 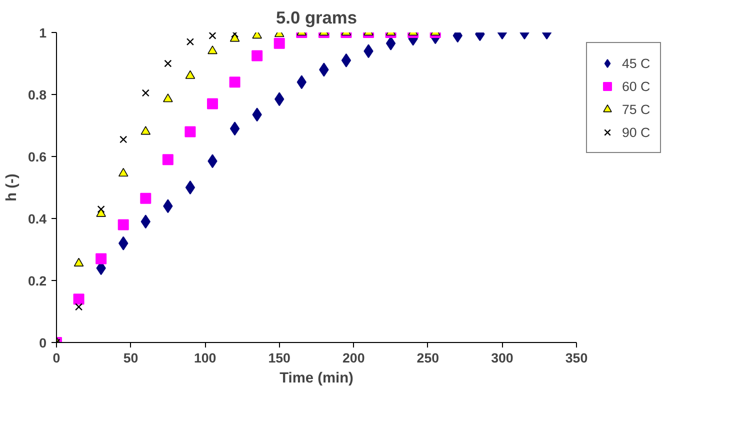 I want to click on x-axis-title: Time (min), so click(x=317, y=378).